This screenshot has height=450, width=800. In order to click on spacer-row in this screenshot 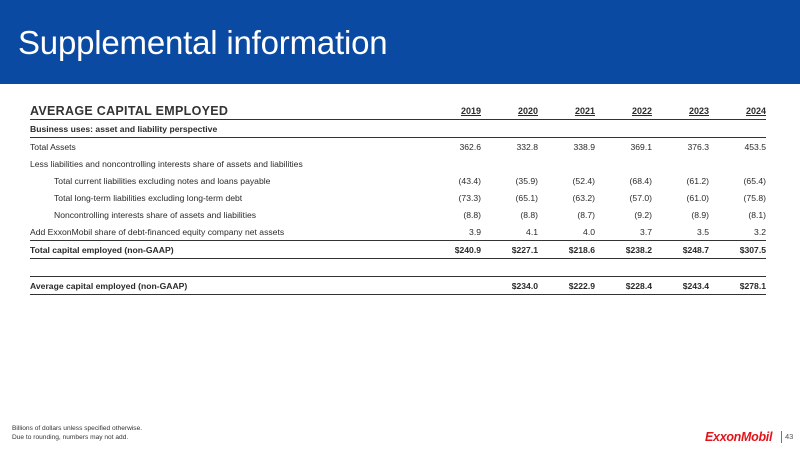, I will do `click(398, 268)`.